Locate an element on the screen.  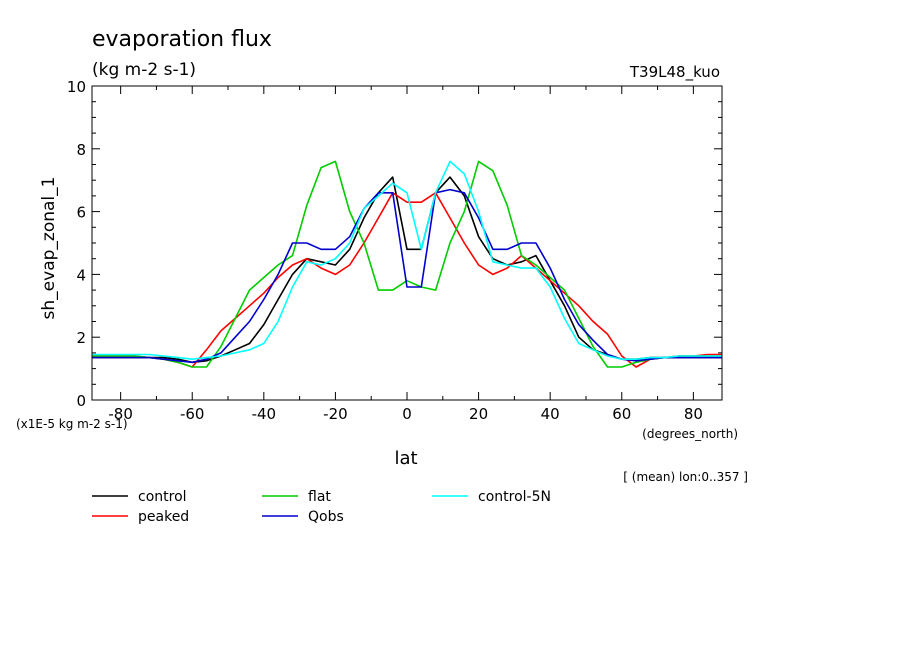
x-tick-label: -60 is located at coordinates (192, 414).